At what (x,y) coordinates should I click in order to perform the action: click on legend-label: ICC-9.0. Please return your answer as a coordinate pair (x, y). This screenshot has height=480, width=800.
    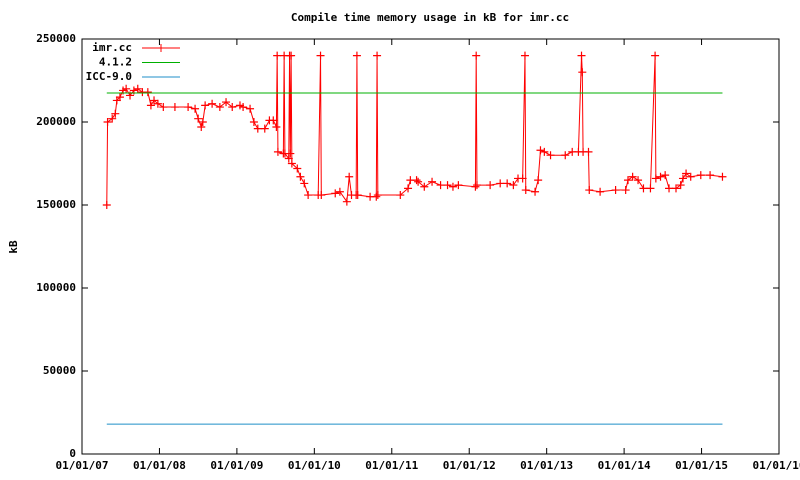
    Looking at the image, I should click on (109, 76).